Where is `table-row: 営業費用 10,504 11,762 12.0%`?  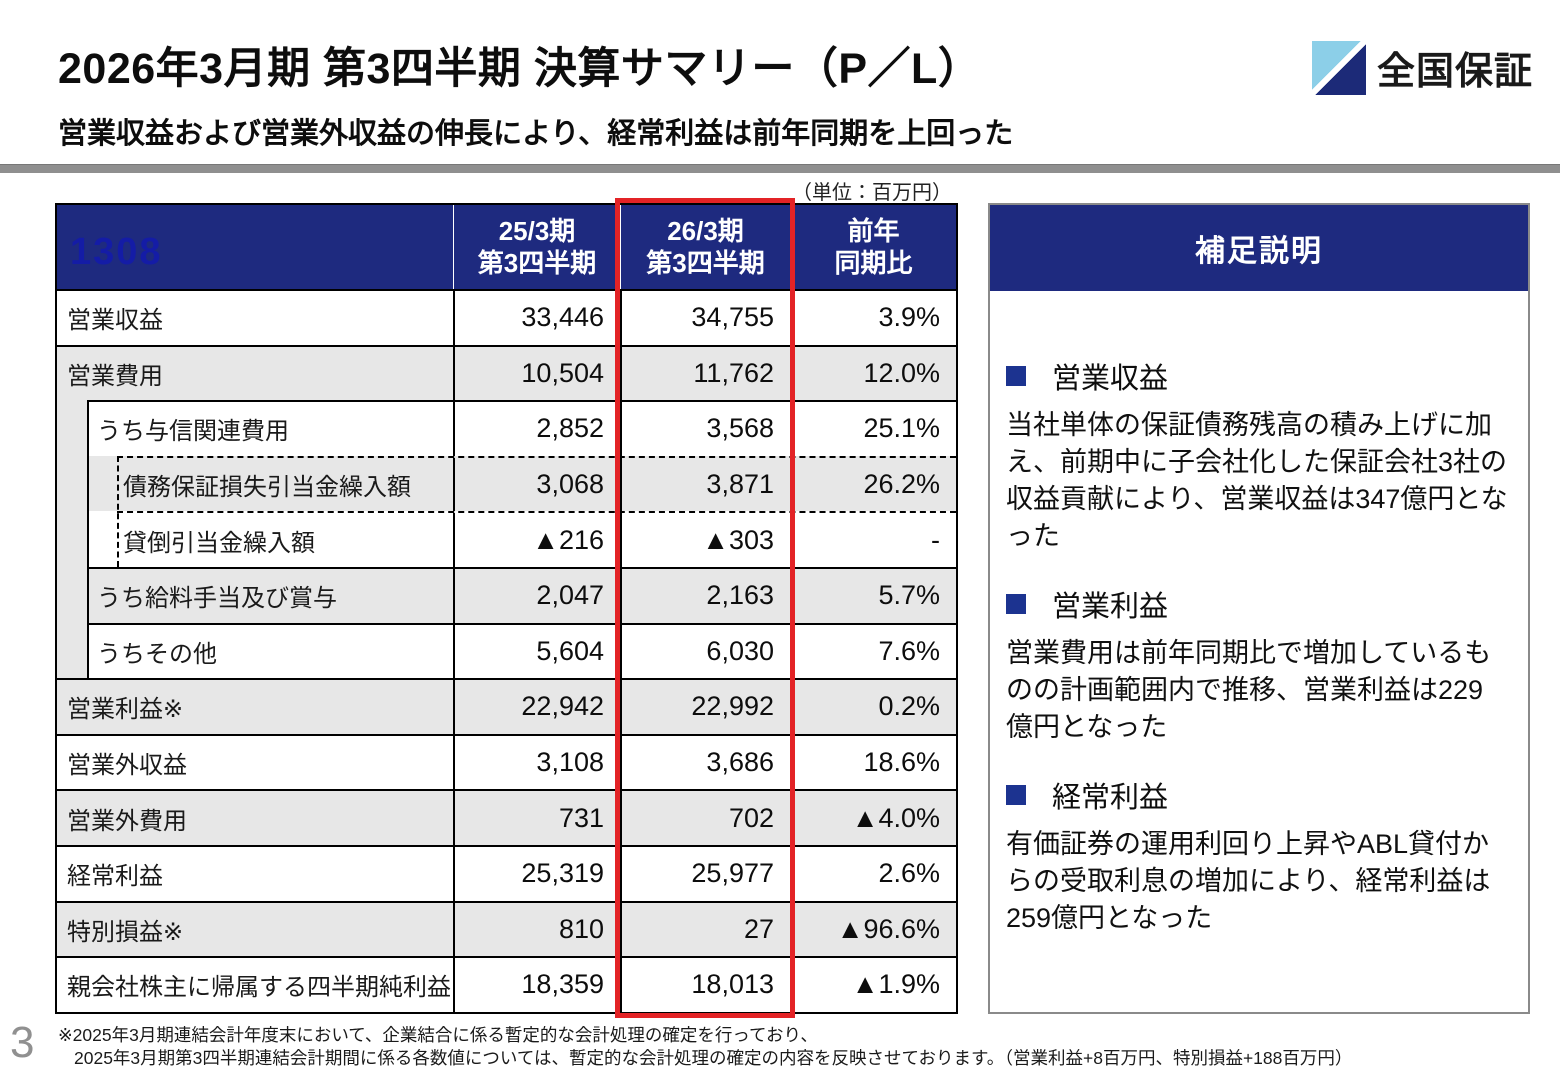 table-row: 営業費用 10,504 11,762 12.0% is located at coordinates (506, 372).